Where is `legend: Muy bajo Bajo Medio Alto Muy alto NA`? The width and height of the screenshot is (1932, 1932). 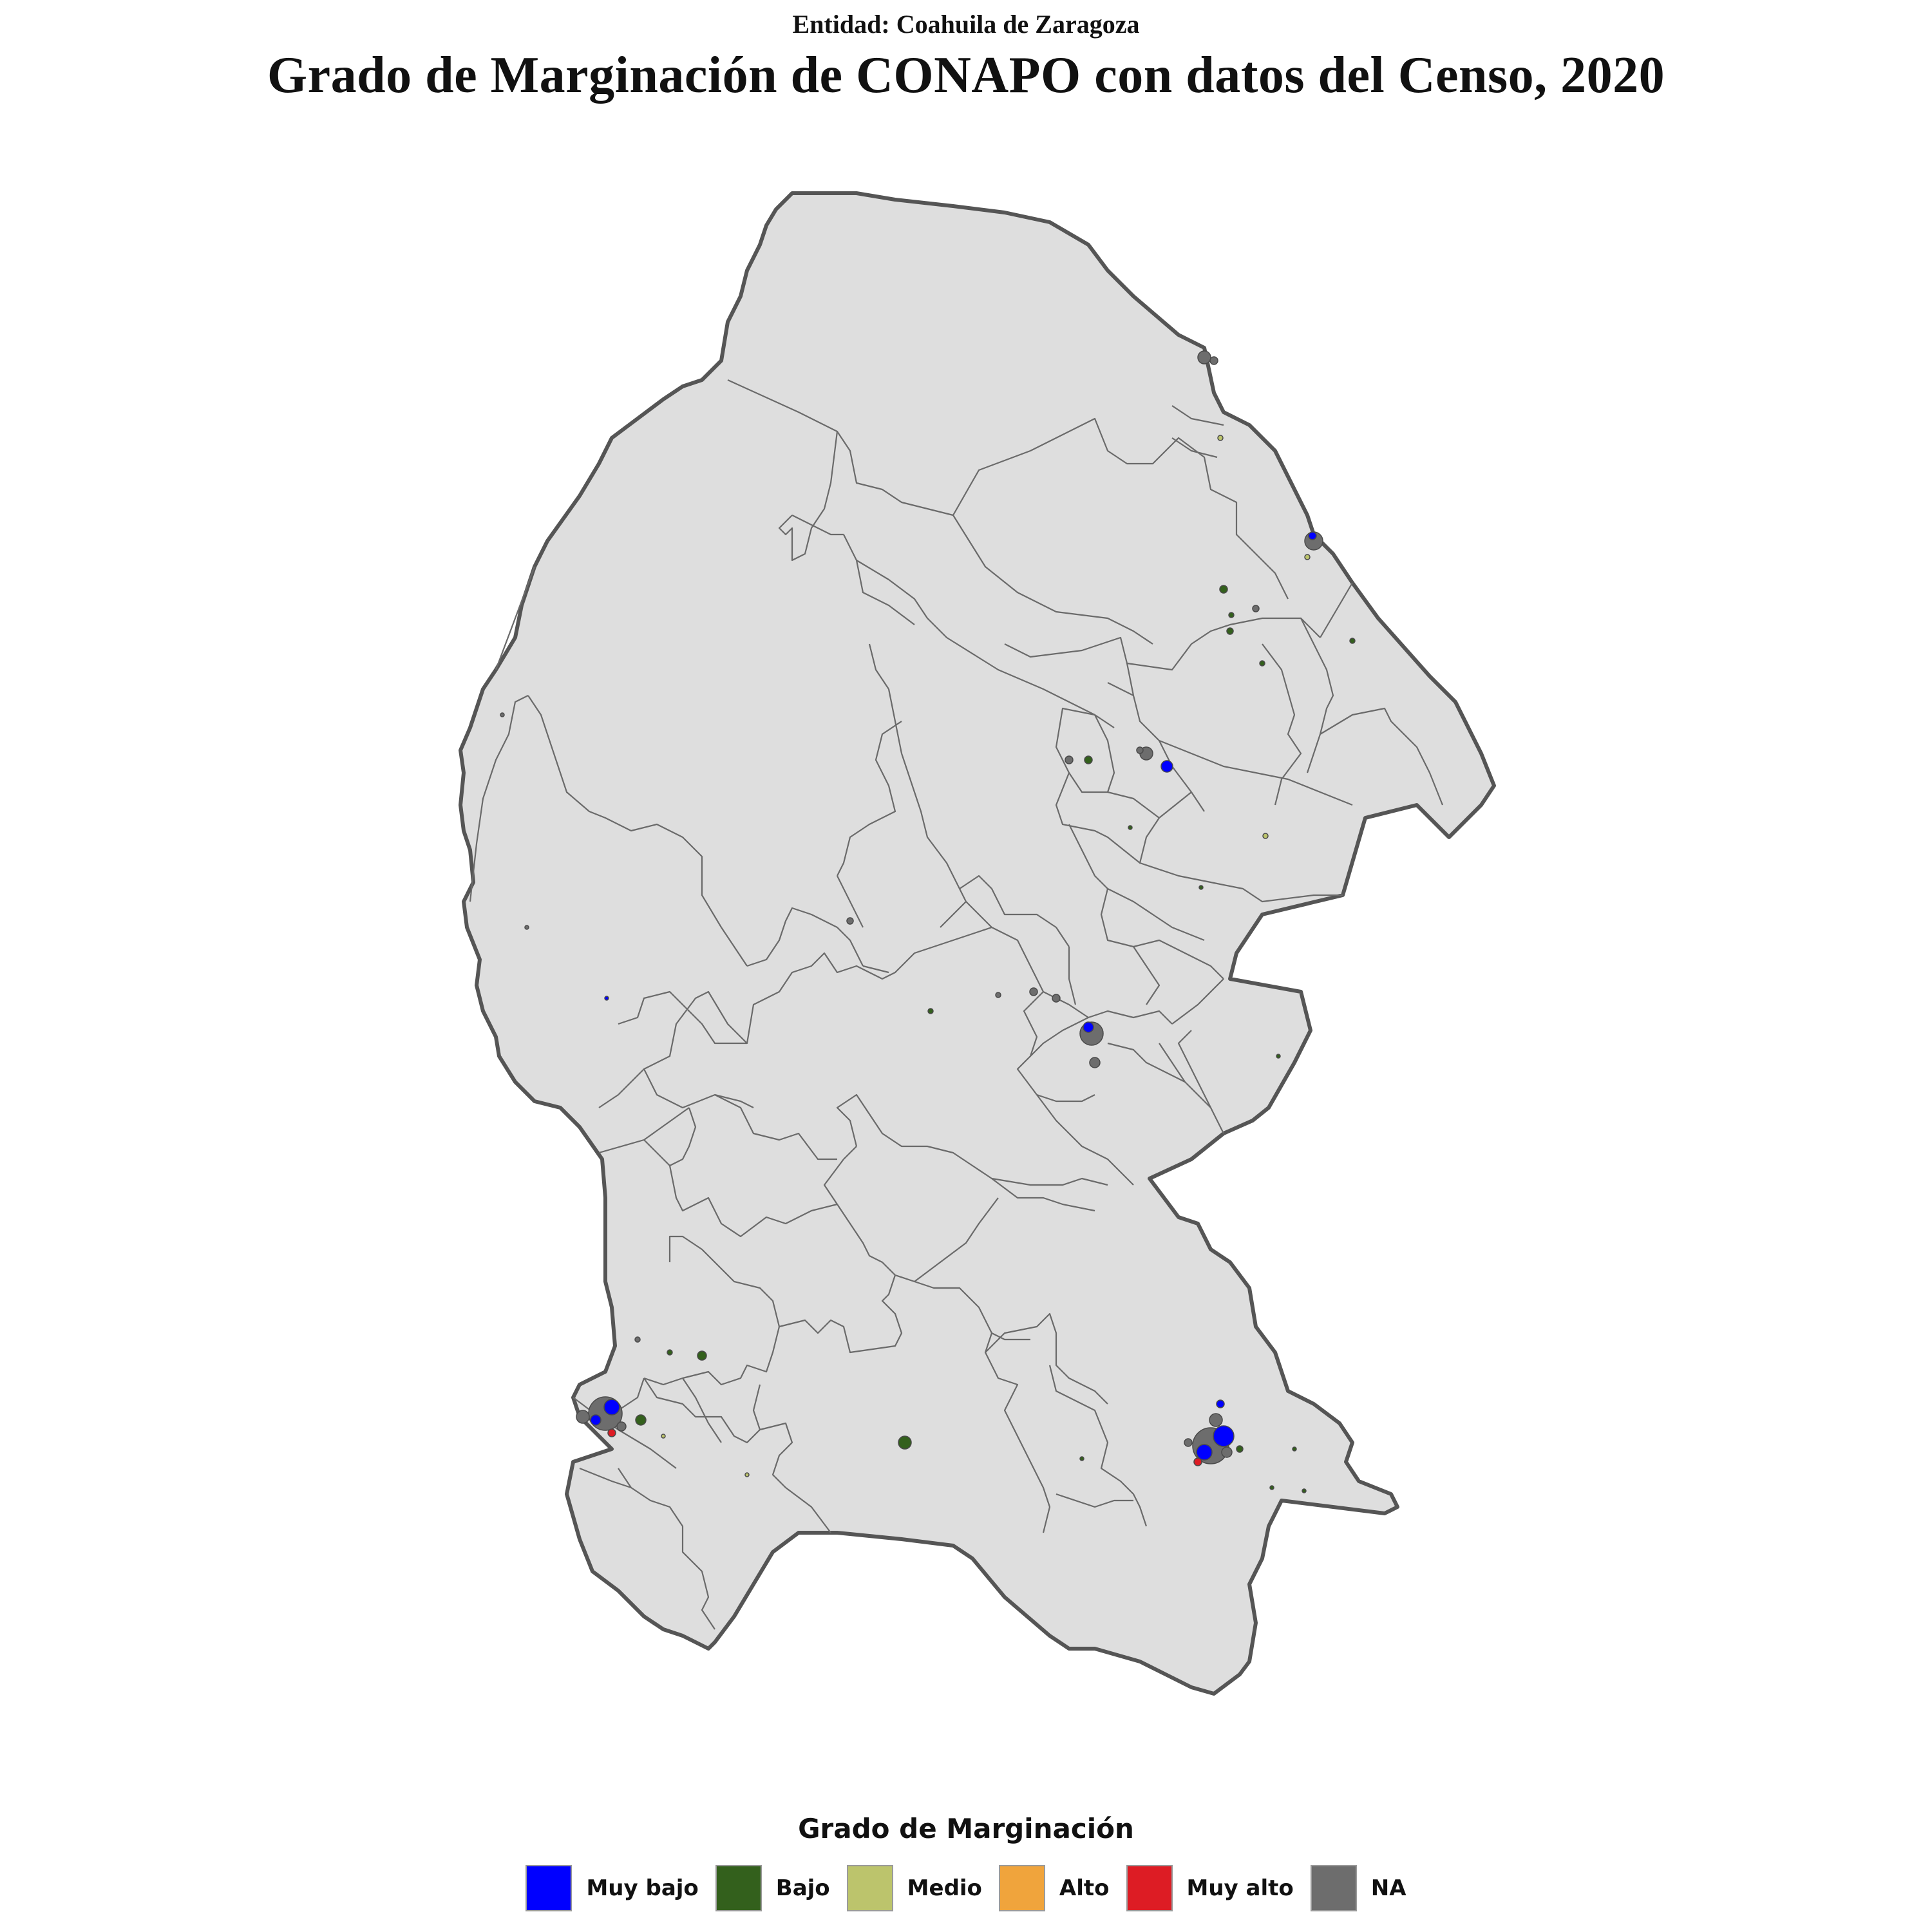 legend: Muy bajo Bajo Medio Alto Muy alto NA is located at coordinates (966, 1888).